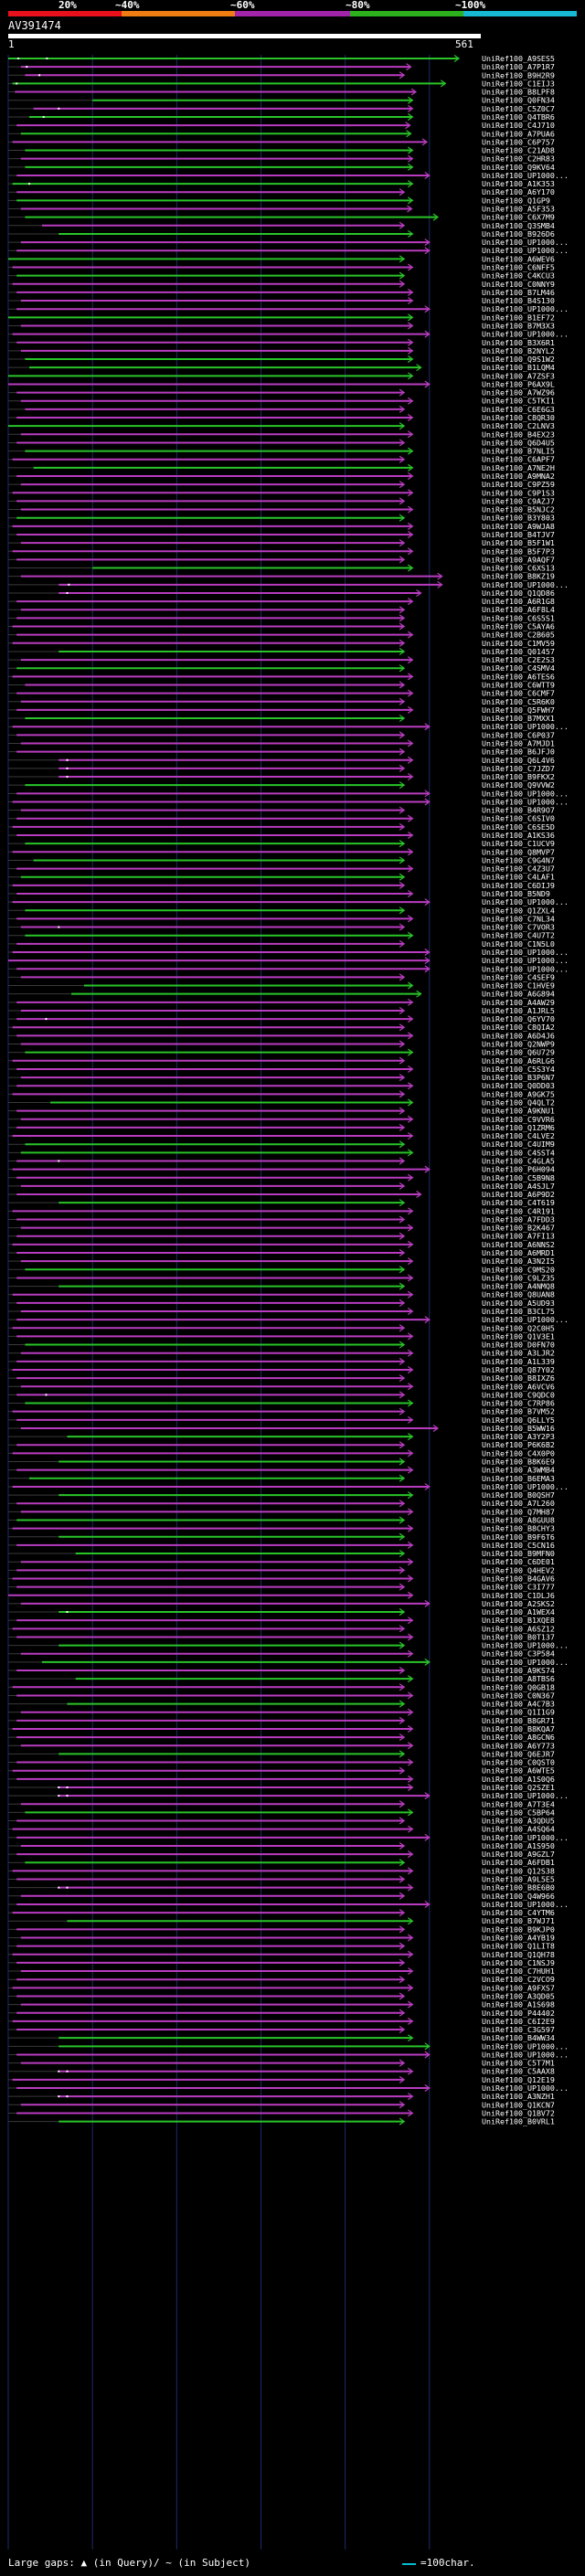 The width and height of the screenshot is (585, 2576). I want to click on hit-label: UniRef100_C6P757, so click(518, 141).